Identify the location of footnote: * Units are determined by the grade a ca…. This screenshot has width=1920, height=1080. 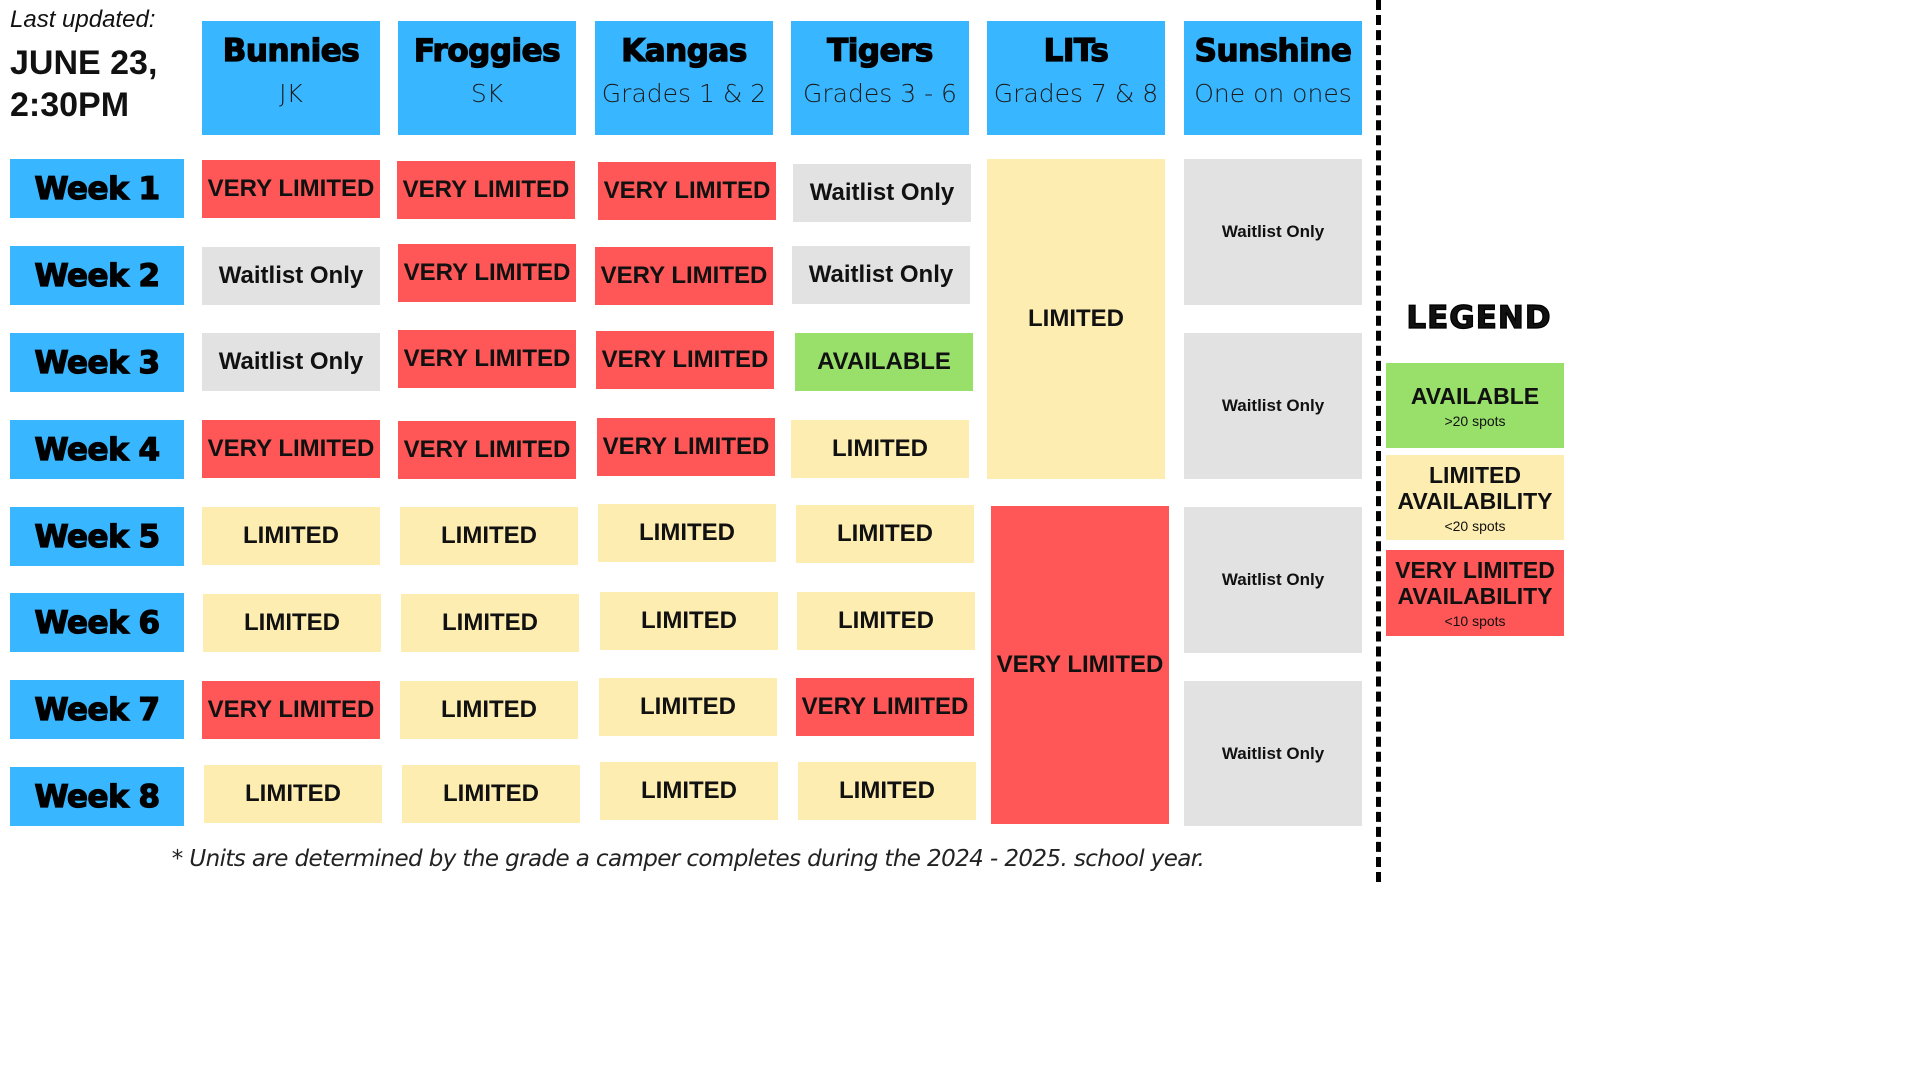
(688, 859).